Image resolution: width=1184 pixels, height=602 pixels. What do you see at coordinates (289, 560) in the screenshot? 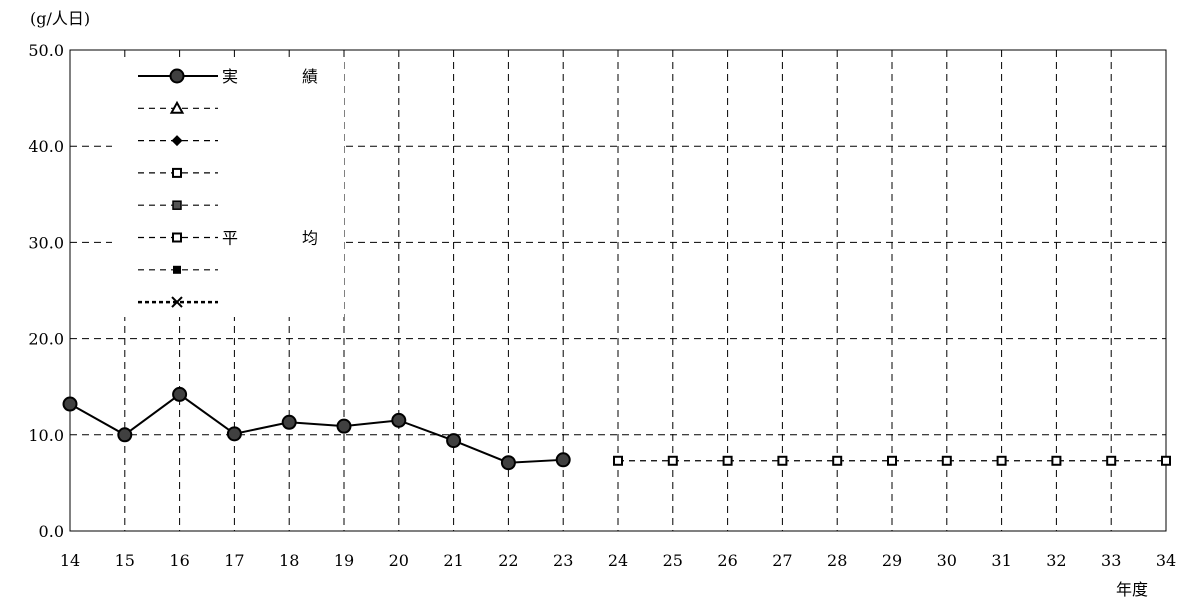
I see `x-tick-label: 18` at bounding box center [289, 560].